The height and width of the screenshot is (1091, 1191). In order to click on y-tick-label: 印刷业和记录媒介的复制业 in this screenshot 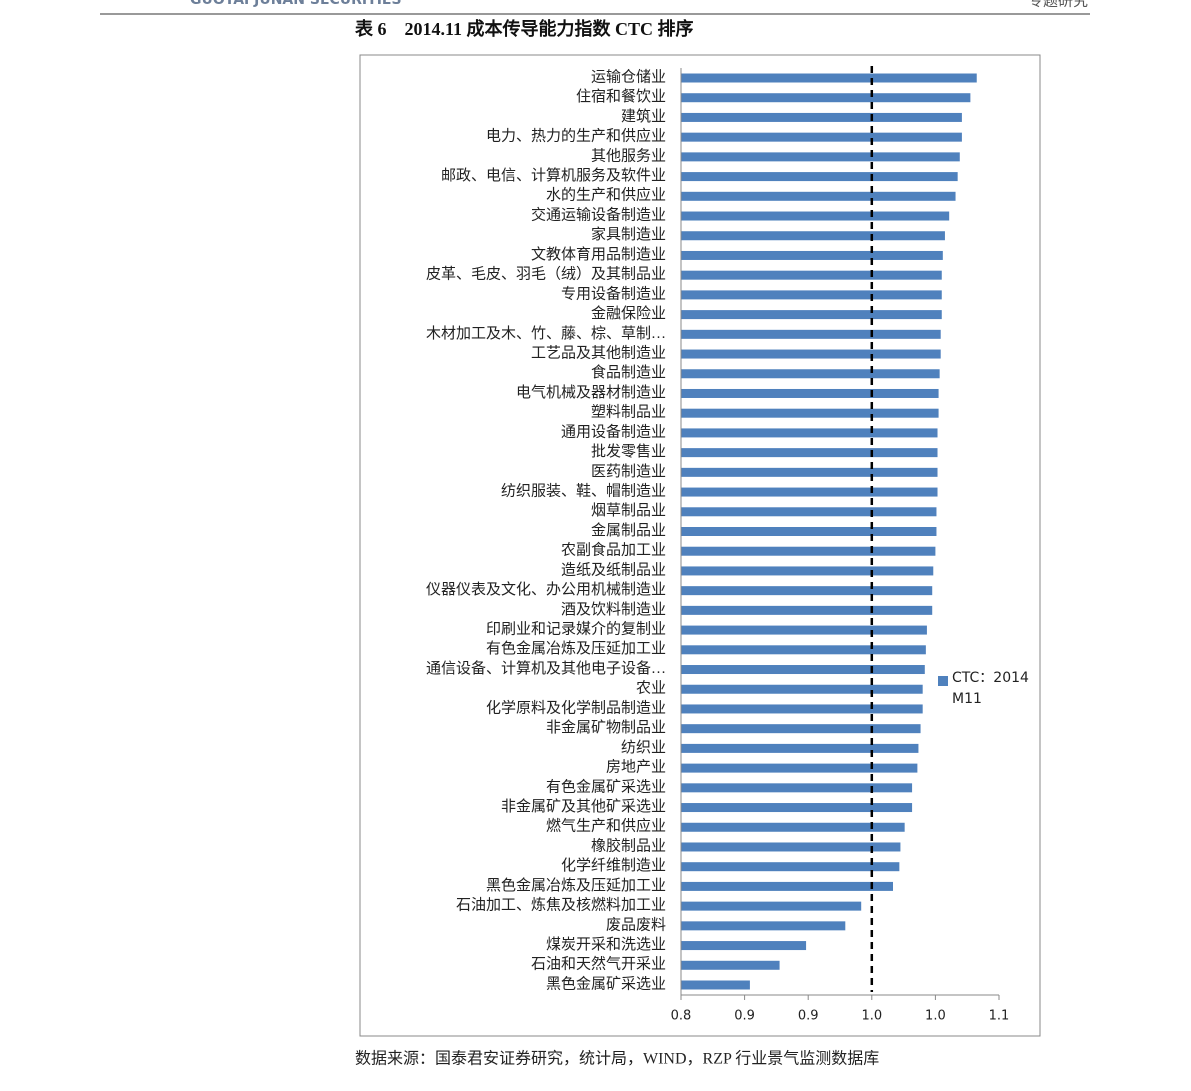, I will do `click(576, 629)`.